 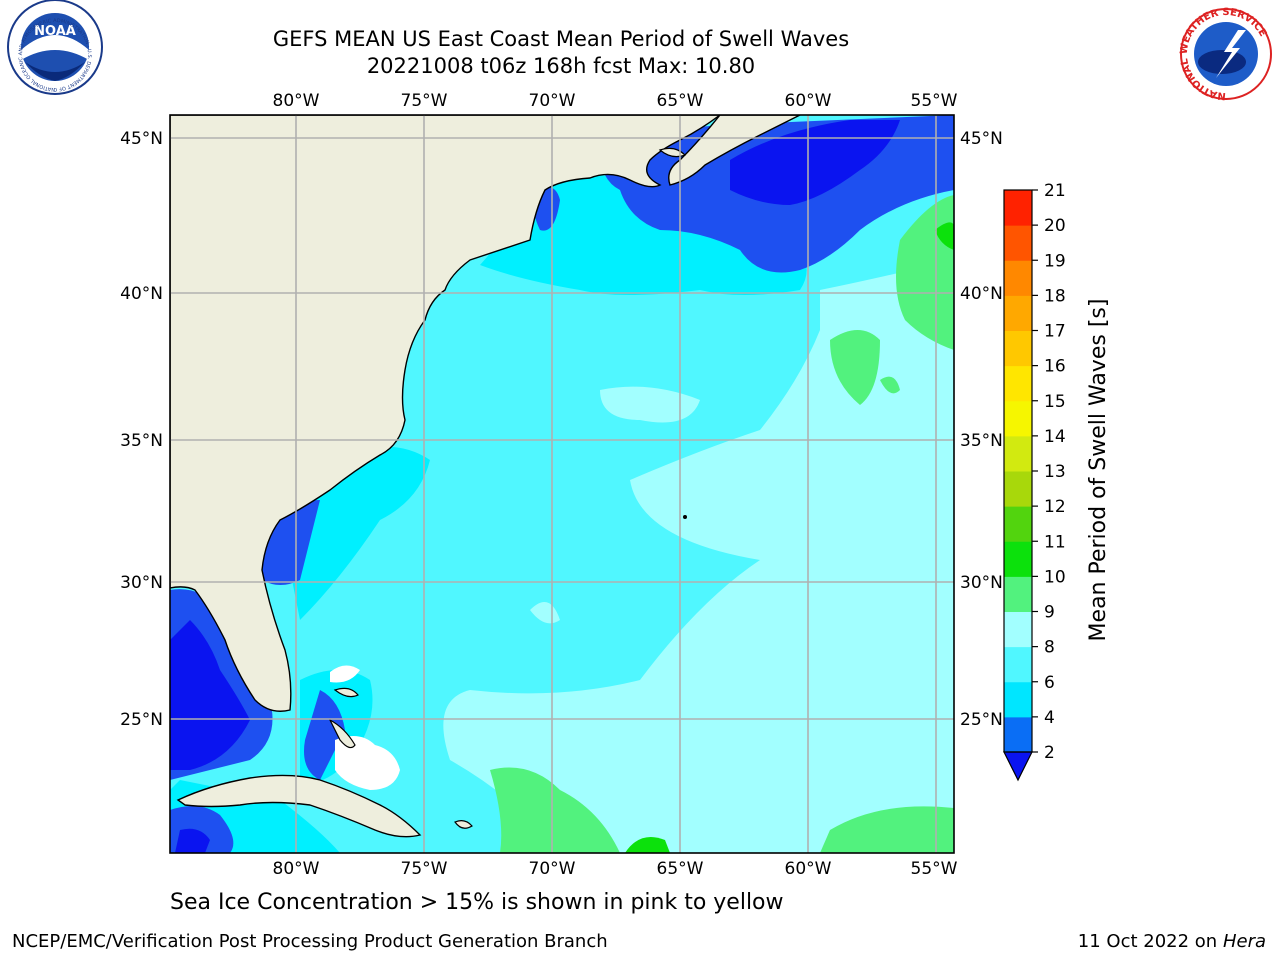 What do you see at coordinates (345, 674) in the screenshot?
I see `no-data-patch-north` at bounding box center [345, 674].